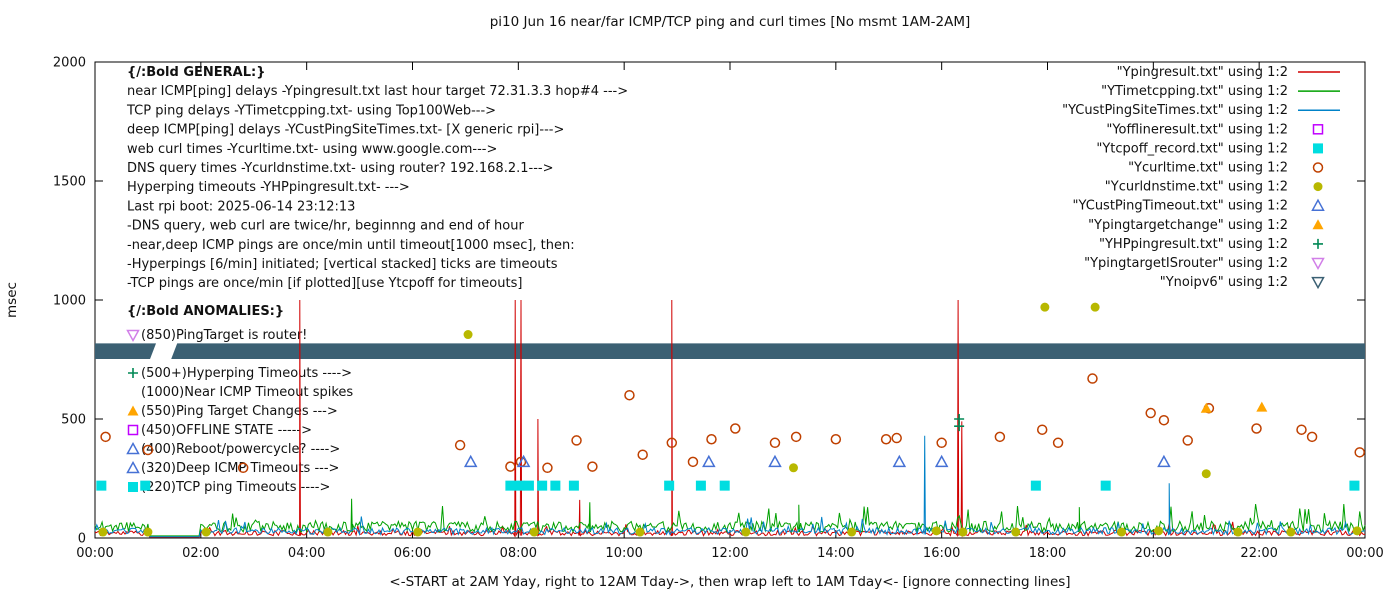 The image size is (1400, 600). Describe the element at coordinates (196, 72) in the screenshot. I see `general-heading: {/:Bold GENERAL:}` at that location.